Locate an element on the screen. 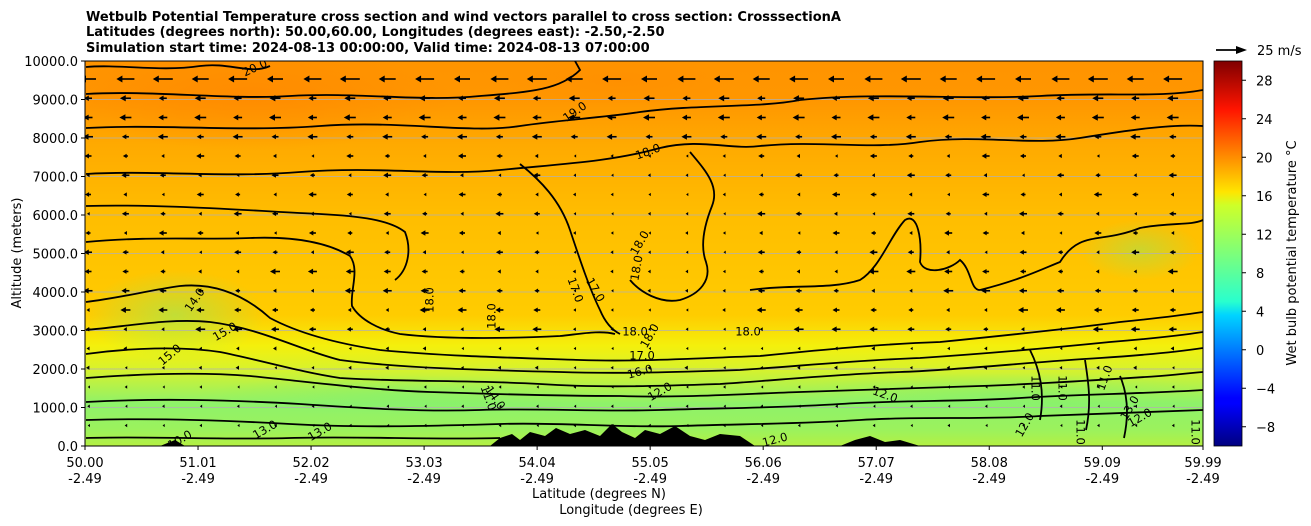  colorbar-tick-label: −8 is located at coordinates (1265, 428).